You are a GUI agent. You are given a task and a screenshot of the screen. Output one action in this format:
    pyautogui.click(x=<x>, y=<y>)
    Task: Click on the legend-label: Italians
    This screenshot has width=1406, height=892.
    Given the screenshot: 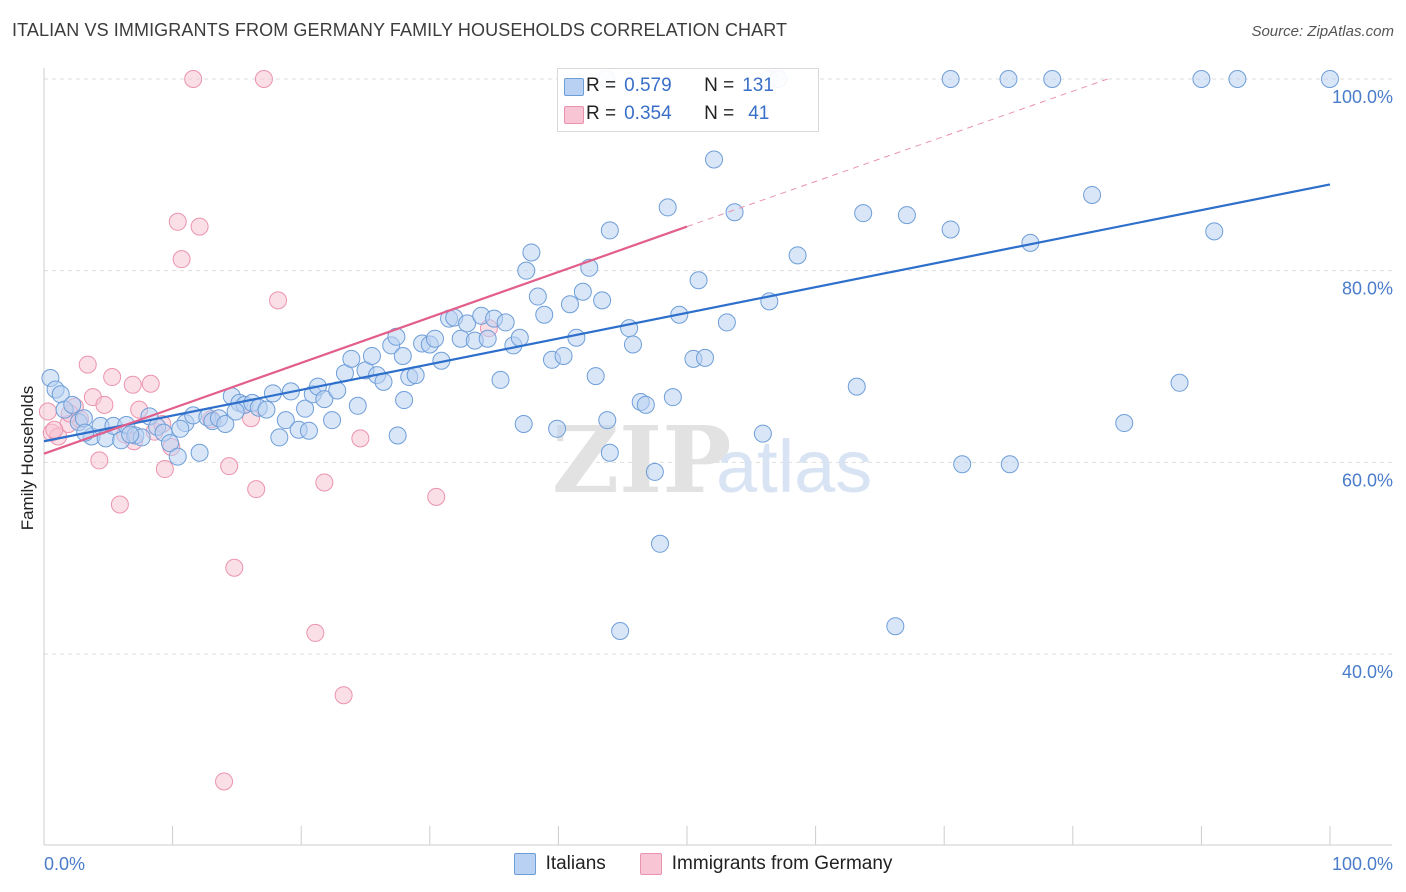 What is the action you would take?
    pyautogui.click(x=575, y=863)
    